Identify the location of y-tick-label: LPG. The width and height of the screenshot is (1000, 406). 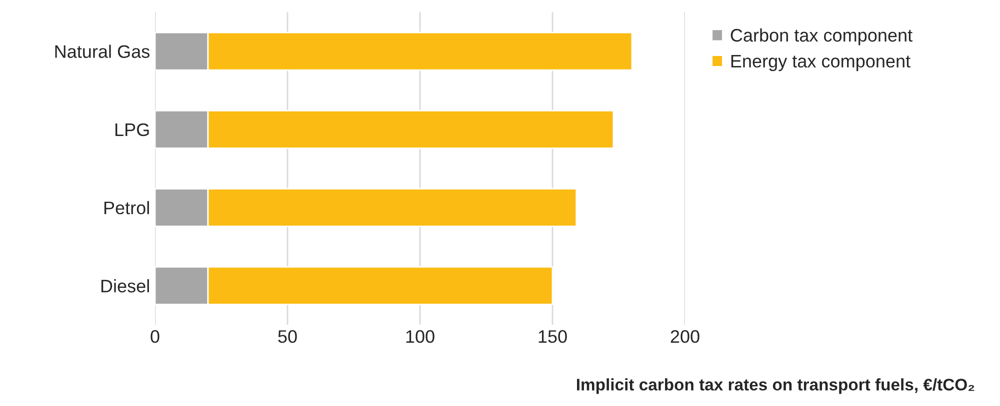
(132, 129).